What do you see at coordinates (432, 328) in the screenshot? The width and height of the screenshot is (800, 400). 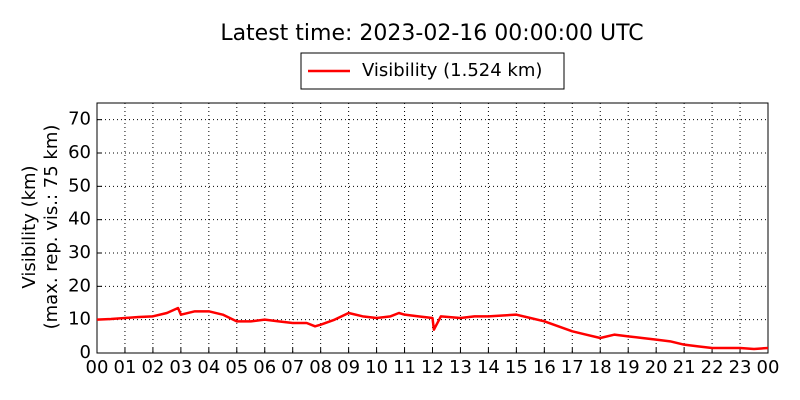 I see `series-line` at bounding box center [432, 328].